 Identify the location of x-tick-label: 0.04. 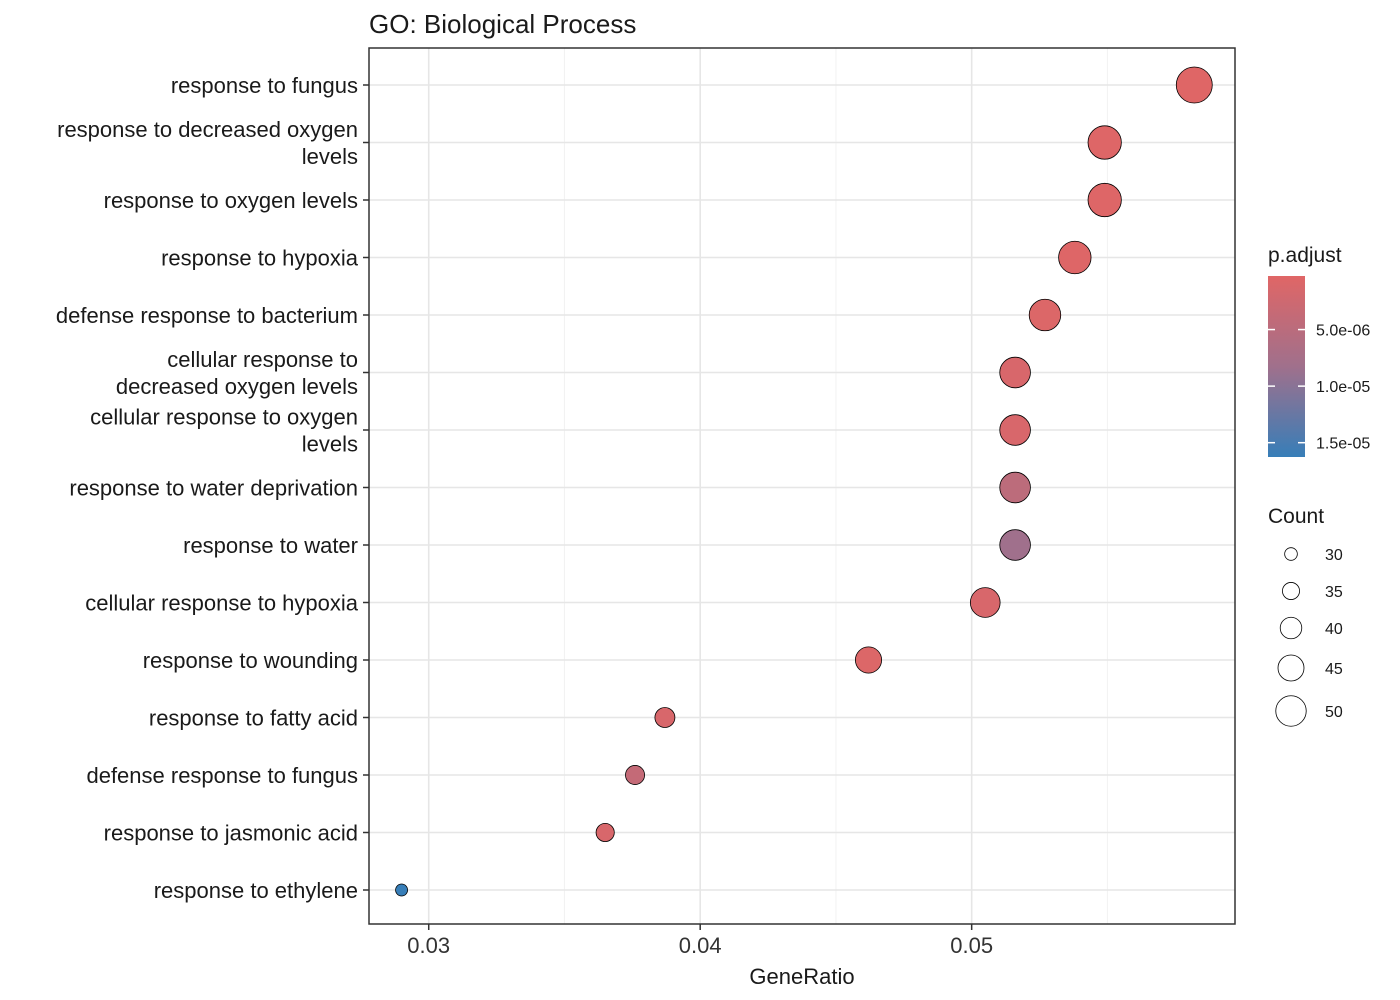
(700, 945).